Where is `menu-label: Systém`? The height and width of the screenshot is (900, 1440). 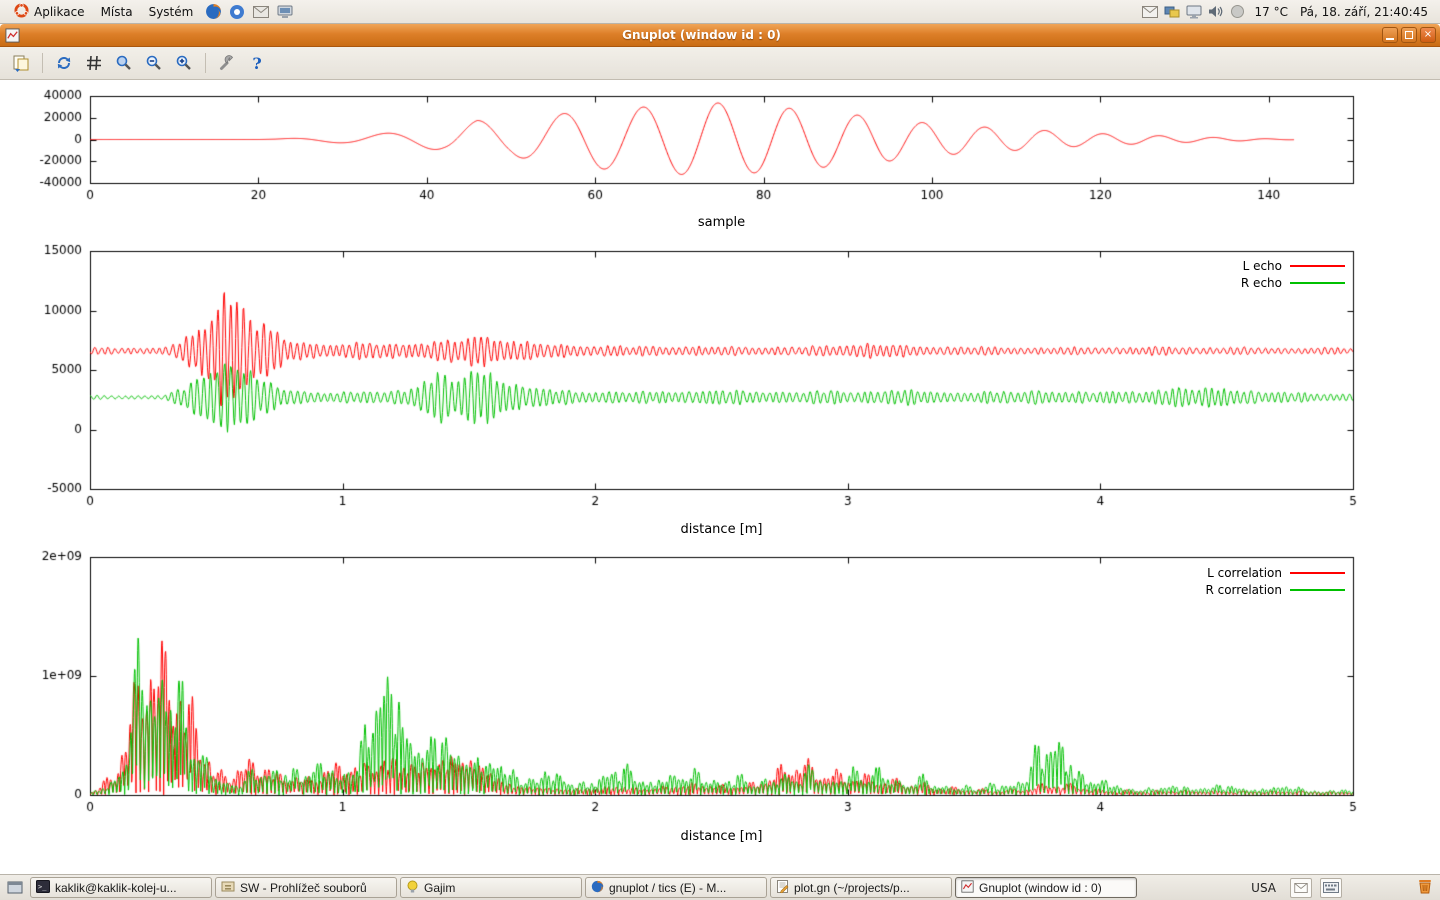 menu-label: Systém is located at coordinates (171, 11).